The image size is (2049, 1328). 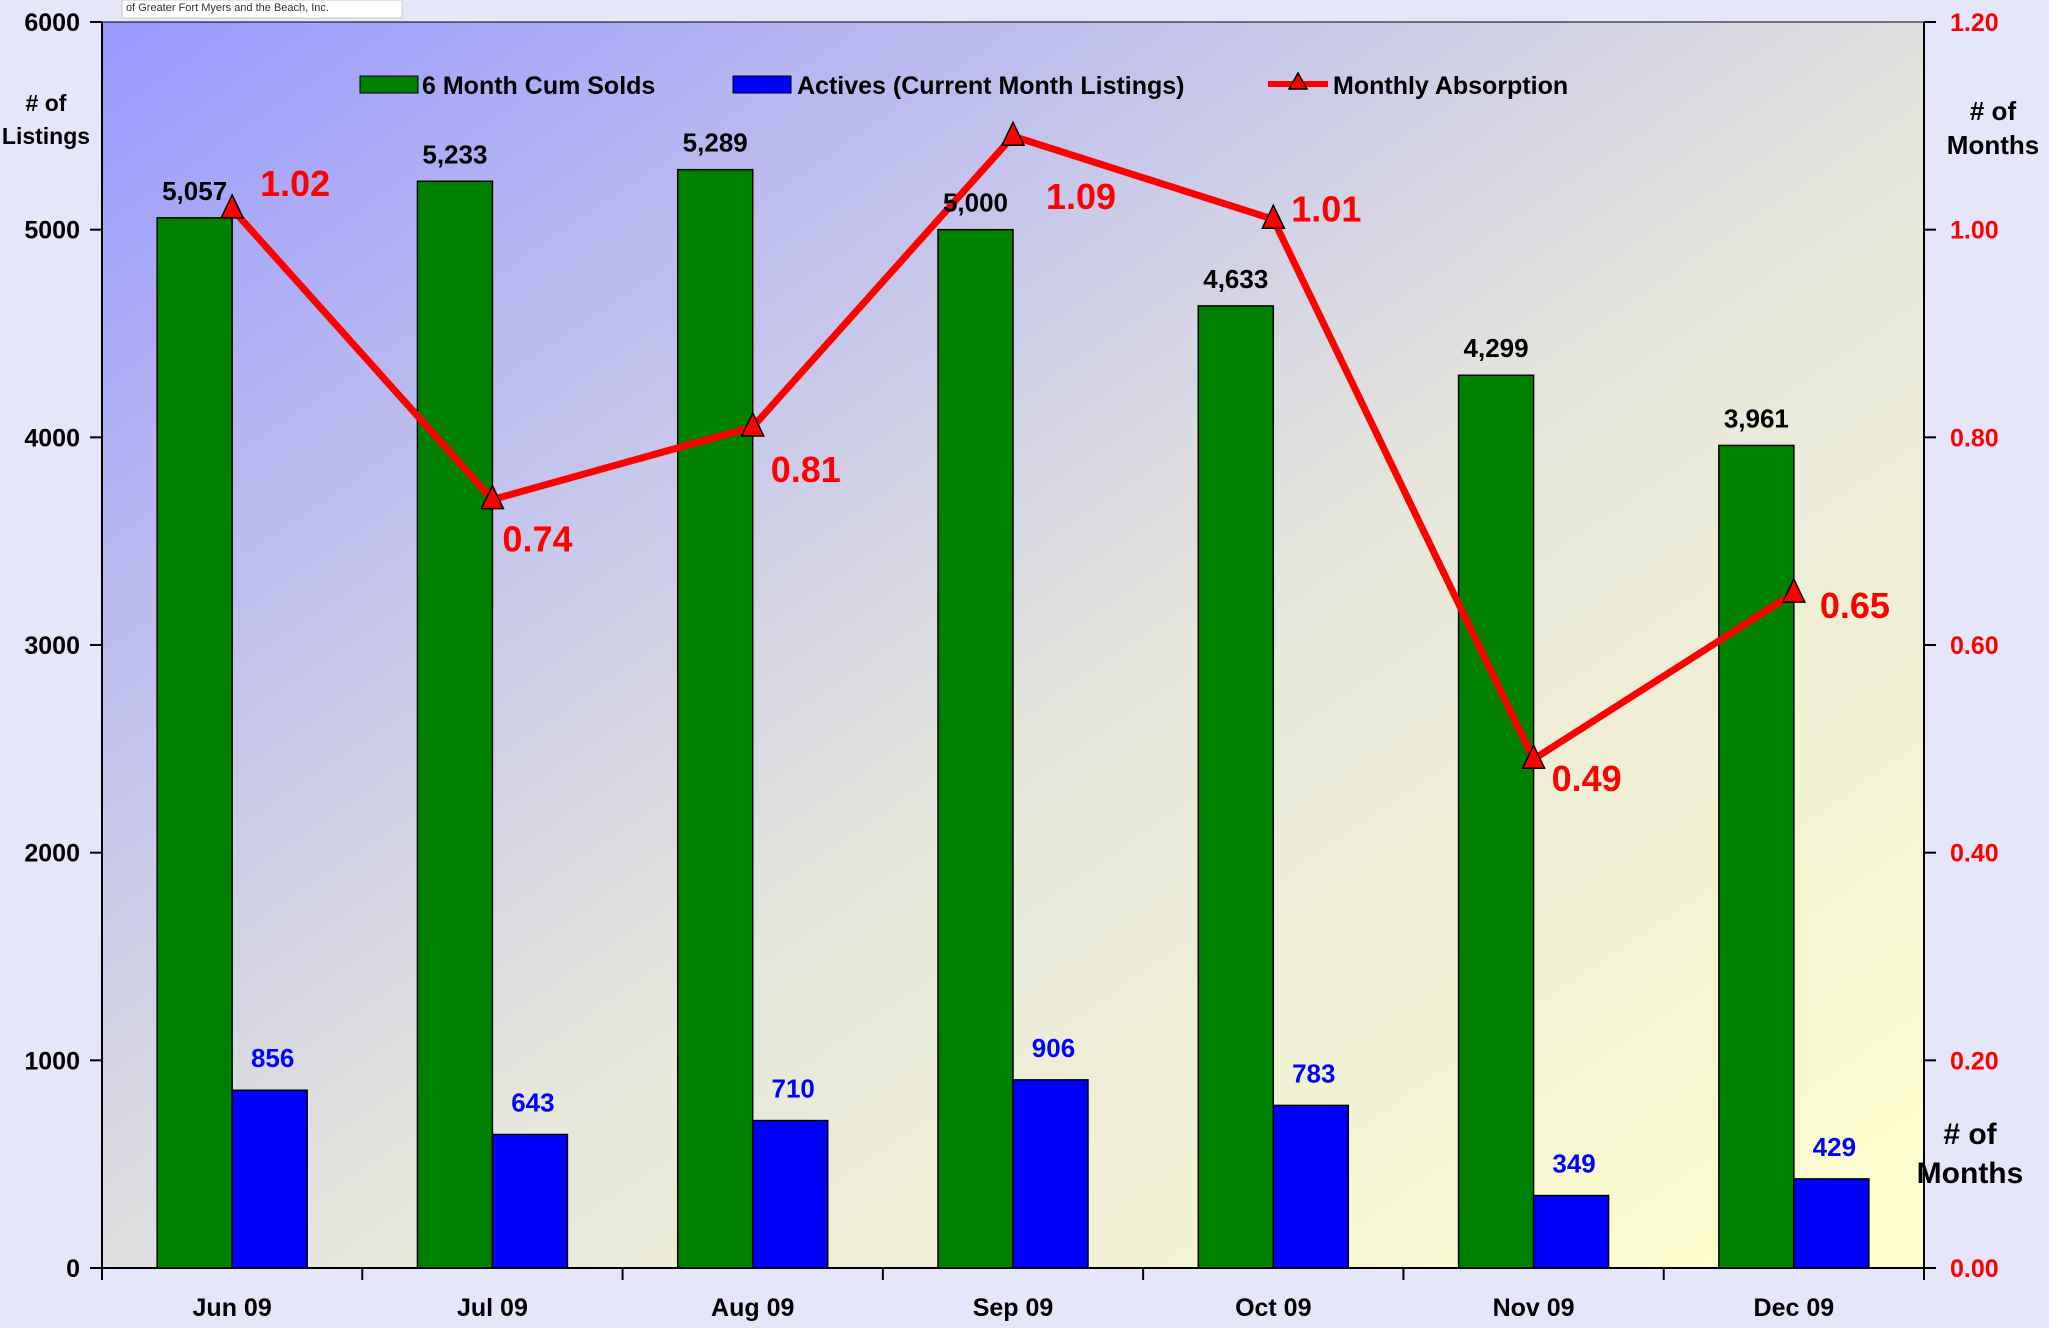 What do you see at coordinates (52, 23) in the screenshot?
I see `left-tick-label: 6000` at bounding box center [52, 23].